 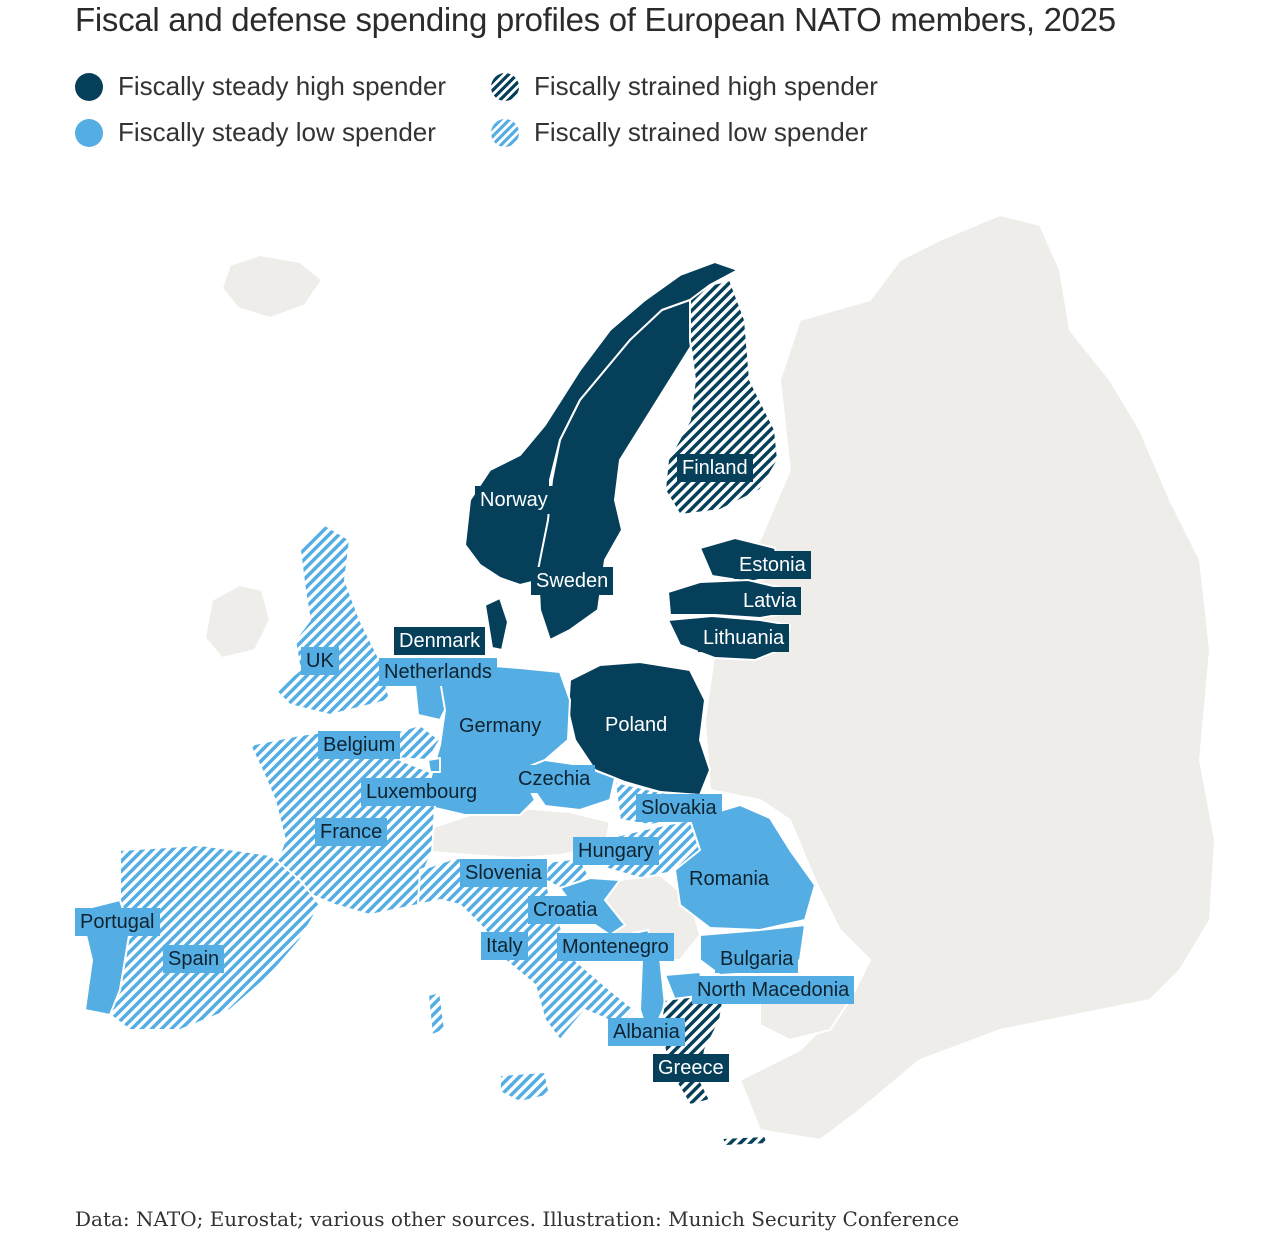 What do you see at coordinates (440, 641) in the screenshot?
I see `label-denmark: Denmark` at bounding box center [440, 641].